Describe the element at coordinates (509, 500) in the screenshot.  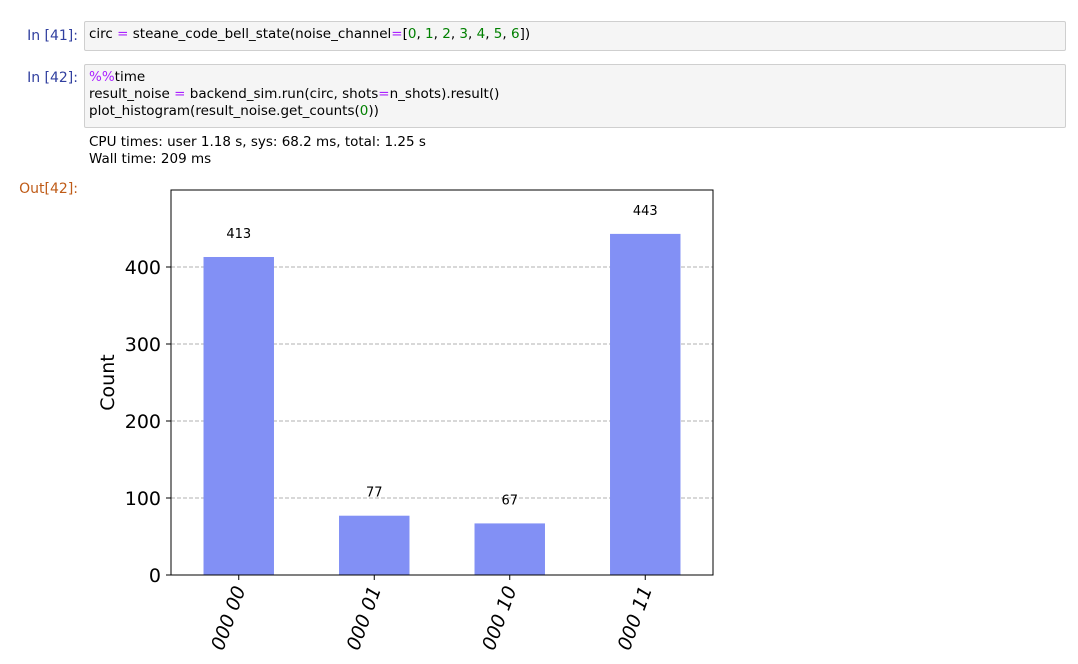
I see `bar-value-label: 67` at that location.